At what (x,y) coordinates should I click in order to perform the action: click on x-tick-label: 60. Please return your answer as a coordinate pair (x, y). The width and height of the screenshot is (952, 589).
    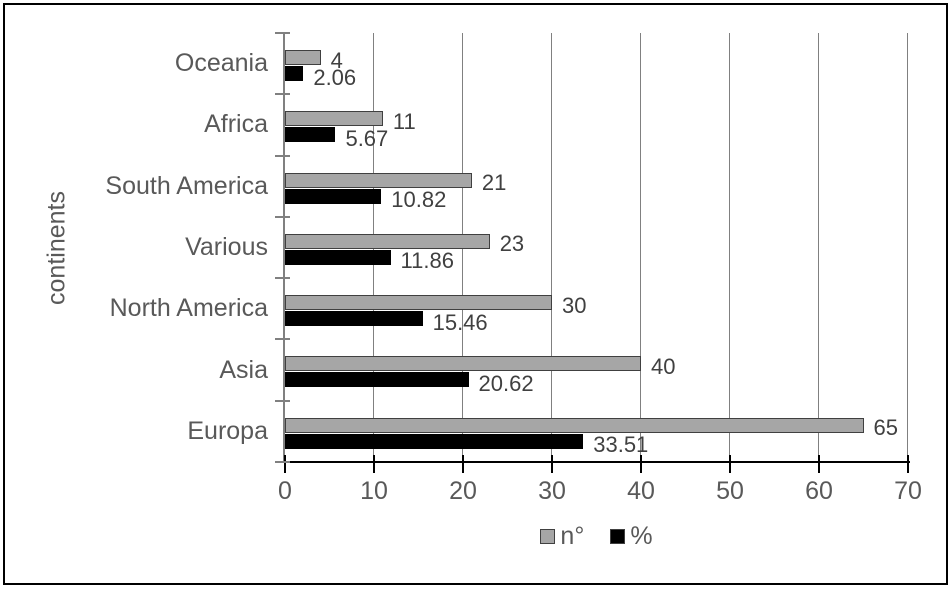
    Looking at the image, I should click on (819, 491).